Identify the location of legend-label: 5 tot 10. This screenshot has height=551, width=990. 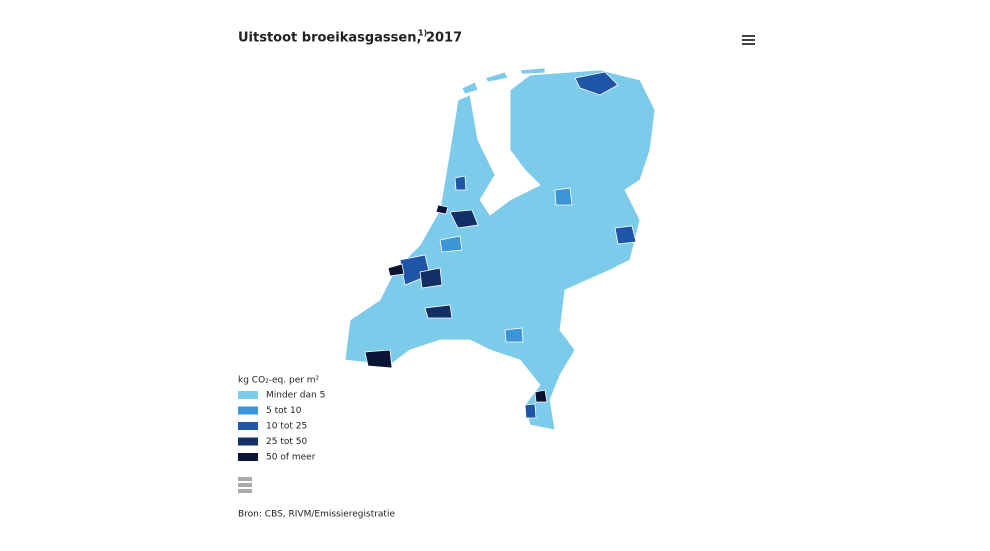
(284, 411).